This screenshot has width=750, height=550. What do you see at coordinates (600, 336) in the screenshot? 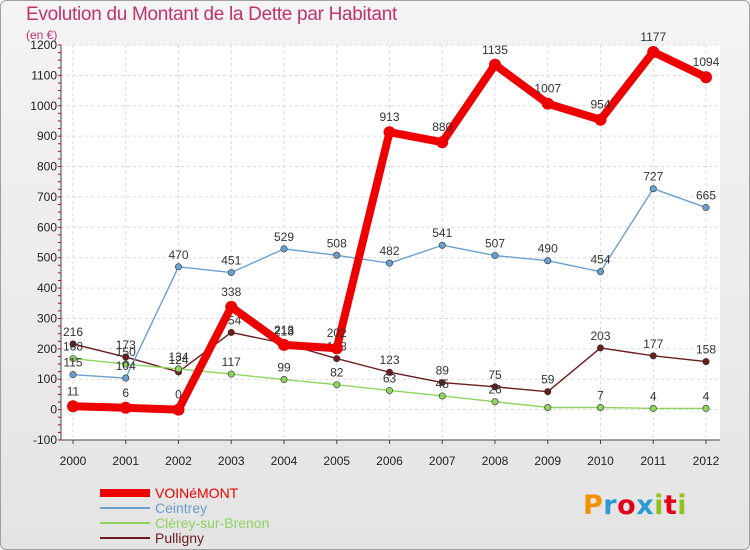
I see `data-label: 203` at bounding box center [600, 336].